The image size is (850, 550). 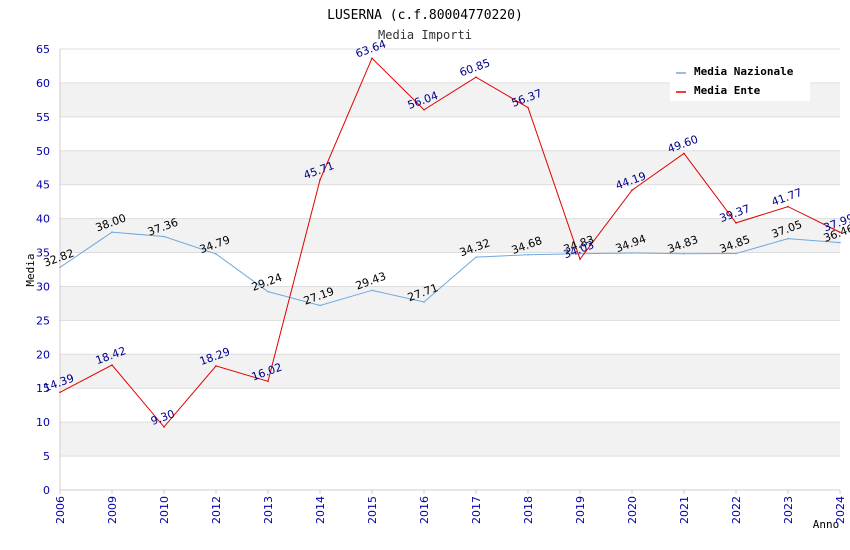 I want to click on y-tick-label: 45, so click(x=43, y=185).